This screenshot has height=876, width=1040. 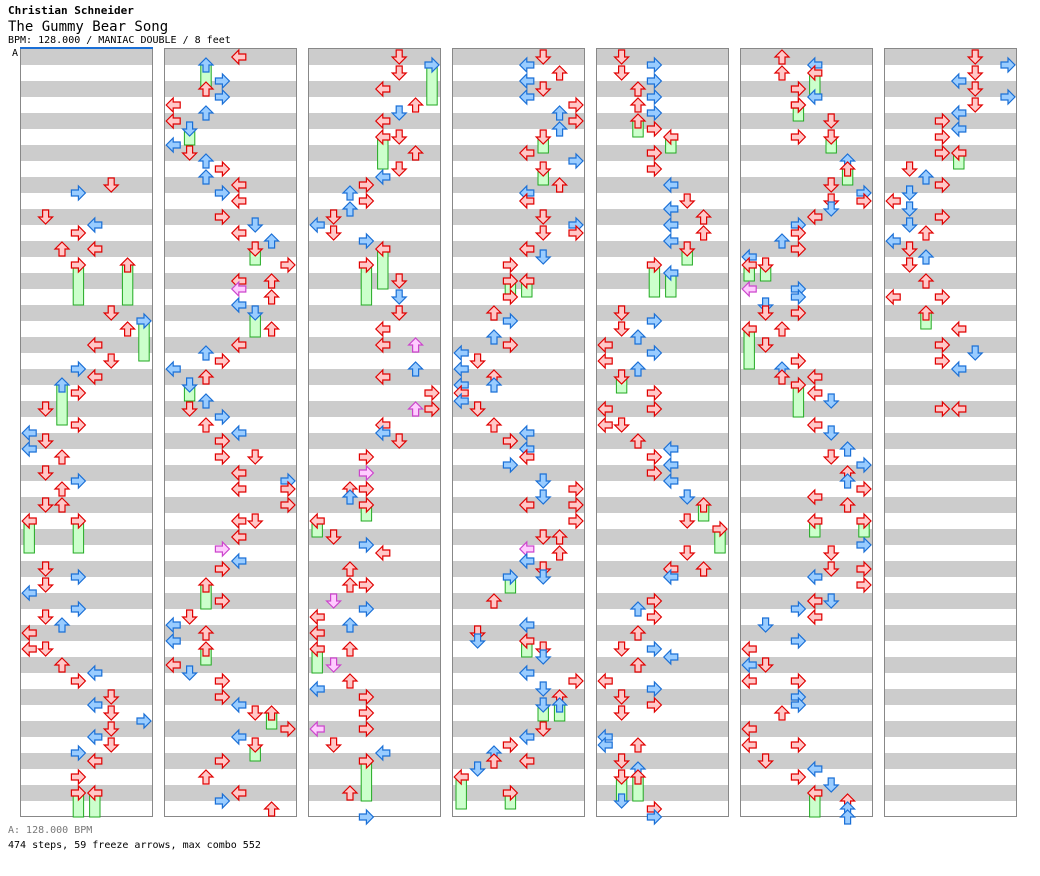 I want to click on bpm-marker-label: A, so click(x=15, y=53).